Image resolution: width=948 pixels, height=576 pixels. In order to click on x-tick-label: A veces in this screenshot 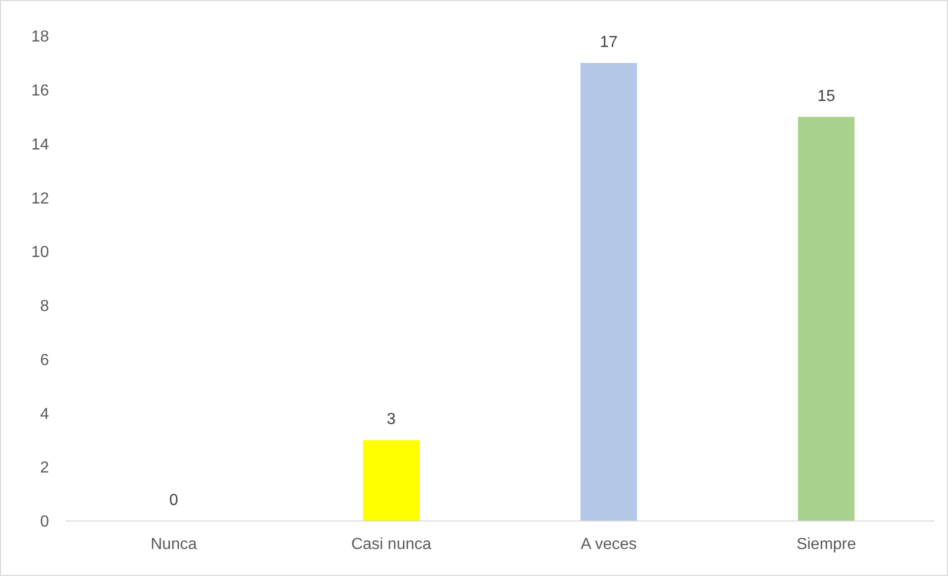, I will do `click(608, 544)`.